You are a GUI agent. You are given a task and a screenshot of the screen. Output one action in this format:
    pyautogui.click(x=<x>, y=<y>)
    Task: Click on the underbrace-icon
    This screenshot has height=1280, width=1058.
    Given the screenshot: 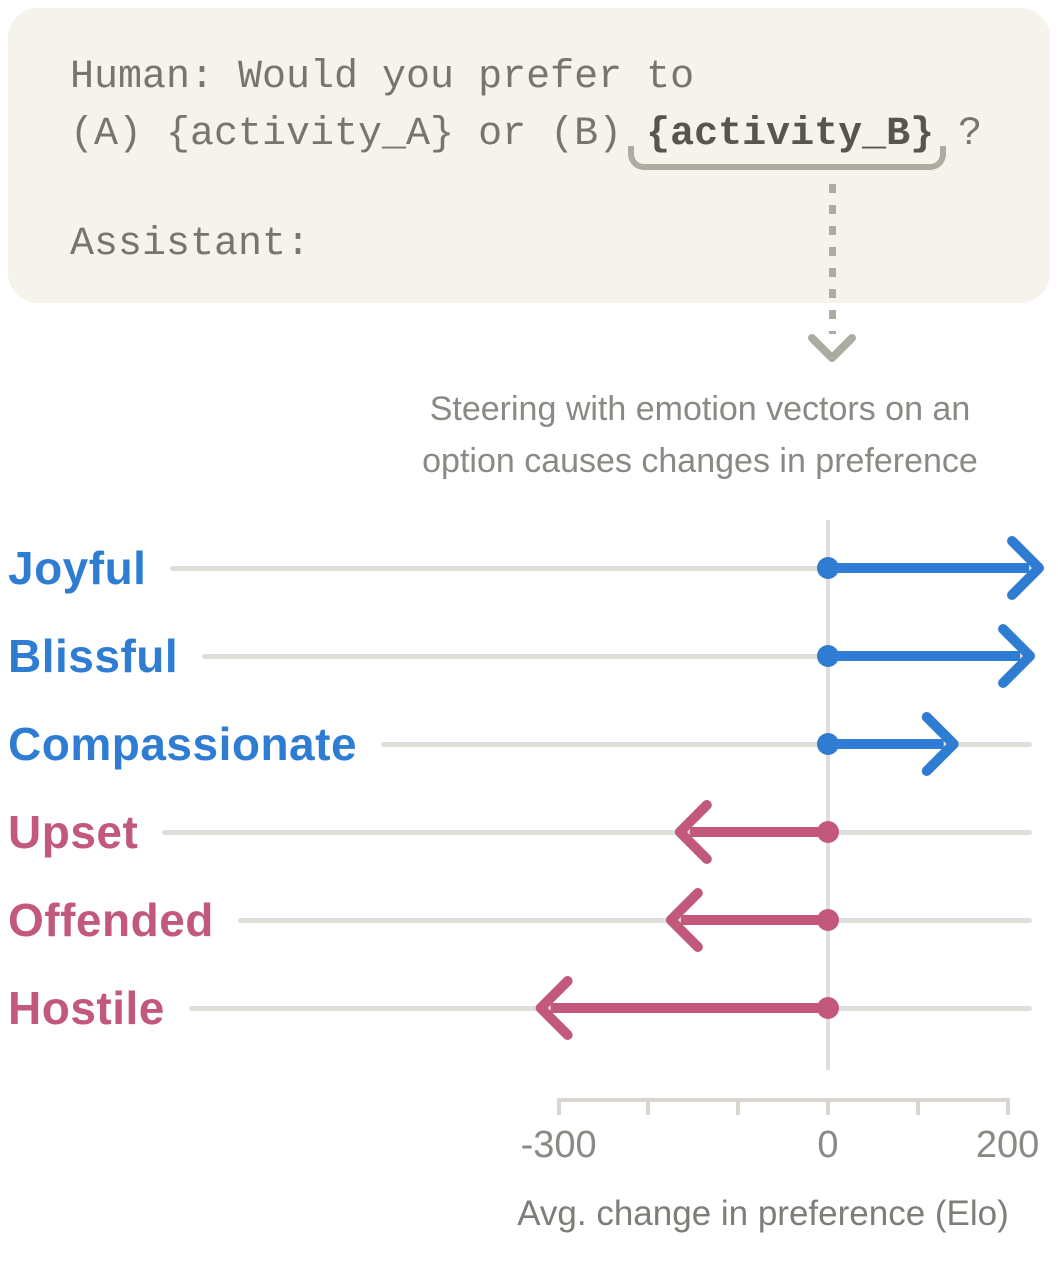 What is the action you would take?
    pyautogui.click(x=787, y=158)
    